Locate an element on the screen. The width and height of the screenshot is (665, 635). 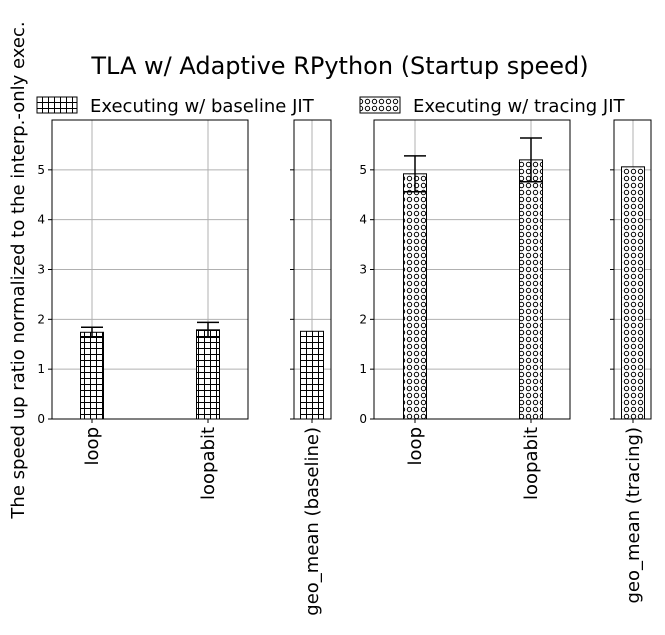
legend-swatch-baseline is located at coordinates (57, 105).